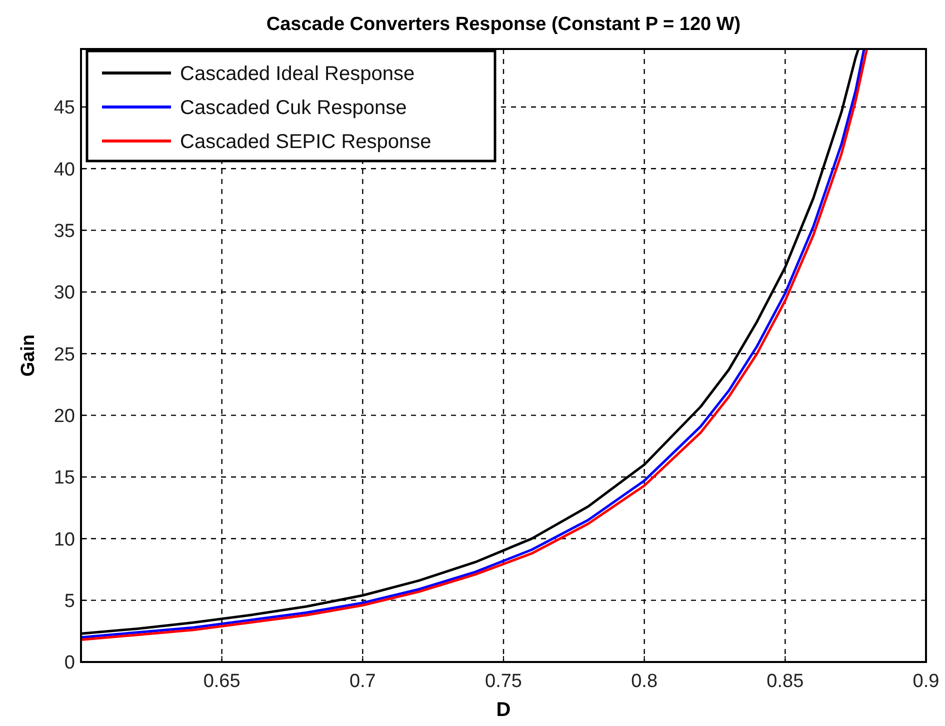  Describe the element at coordinates (297, 74) in the screenshot. I see `legend-label: Cascaded Ideal Response` at that location.